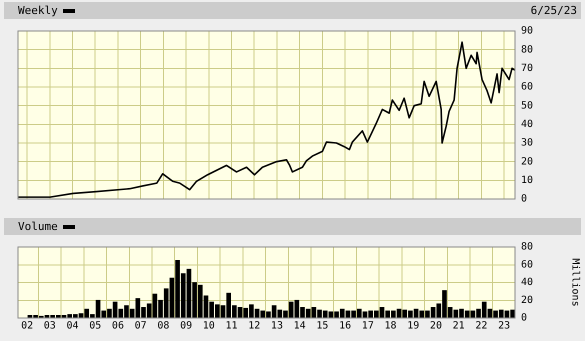 The image size is (585, 341). Describe the element at coordinates (140, 326) in the screenshot. I see `x-tick-label: 07` at that location.